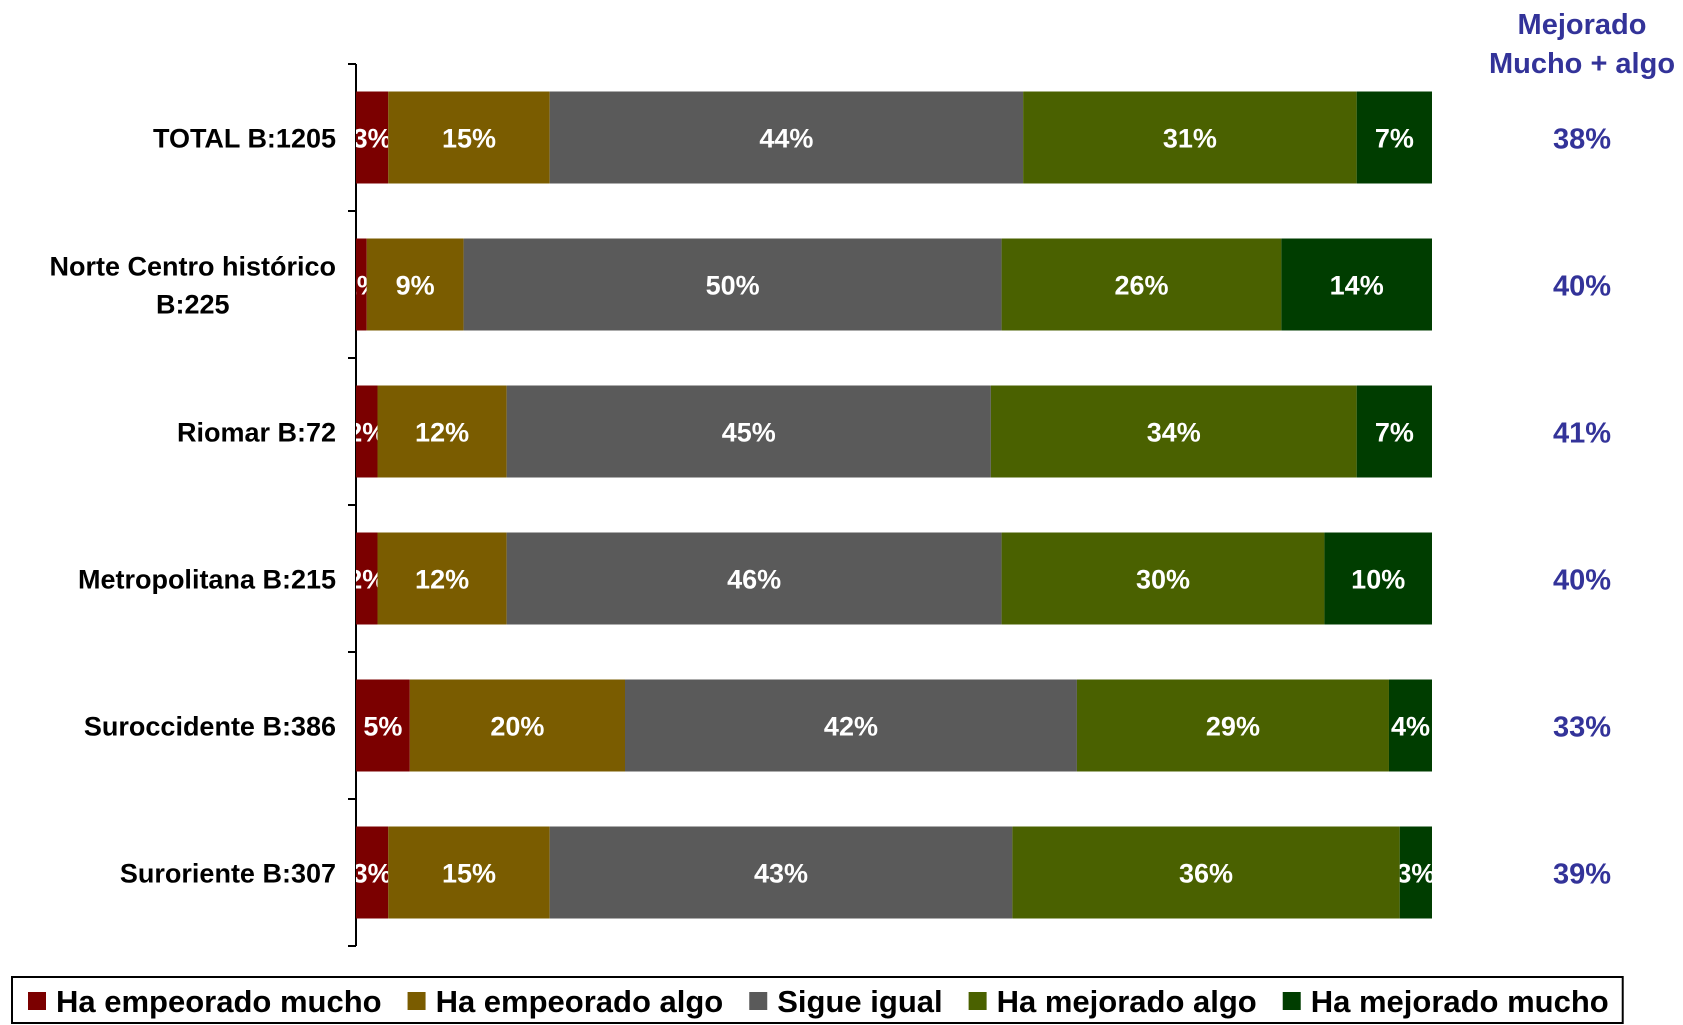  I want to click on segment-value-label: 31%, so click(1190, 139).